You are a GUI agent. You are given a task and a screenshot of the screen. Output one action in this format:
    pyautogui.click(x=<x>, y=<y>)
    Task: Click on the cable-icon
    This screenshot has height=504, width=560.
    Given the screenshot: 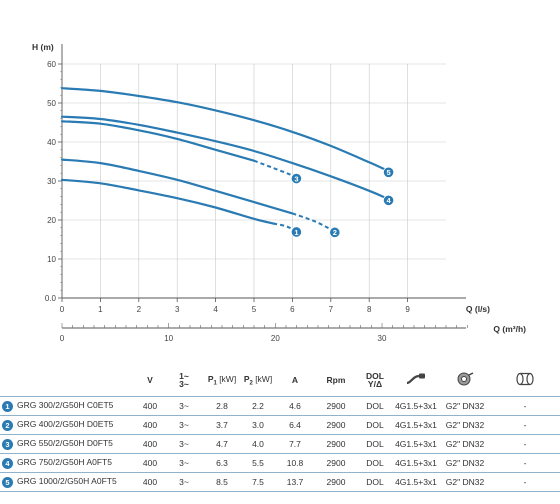 What is the action you would take?
    pyautogui.click(x=415, y=379)
    